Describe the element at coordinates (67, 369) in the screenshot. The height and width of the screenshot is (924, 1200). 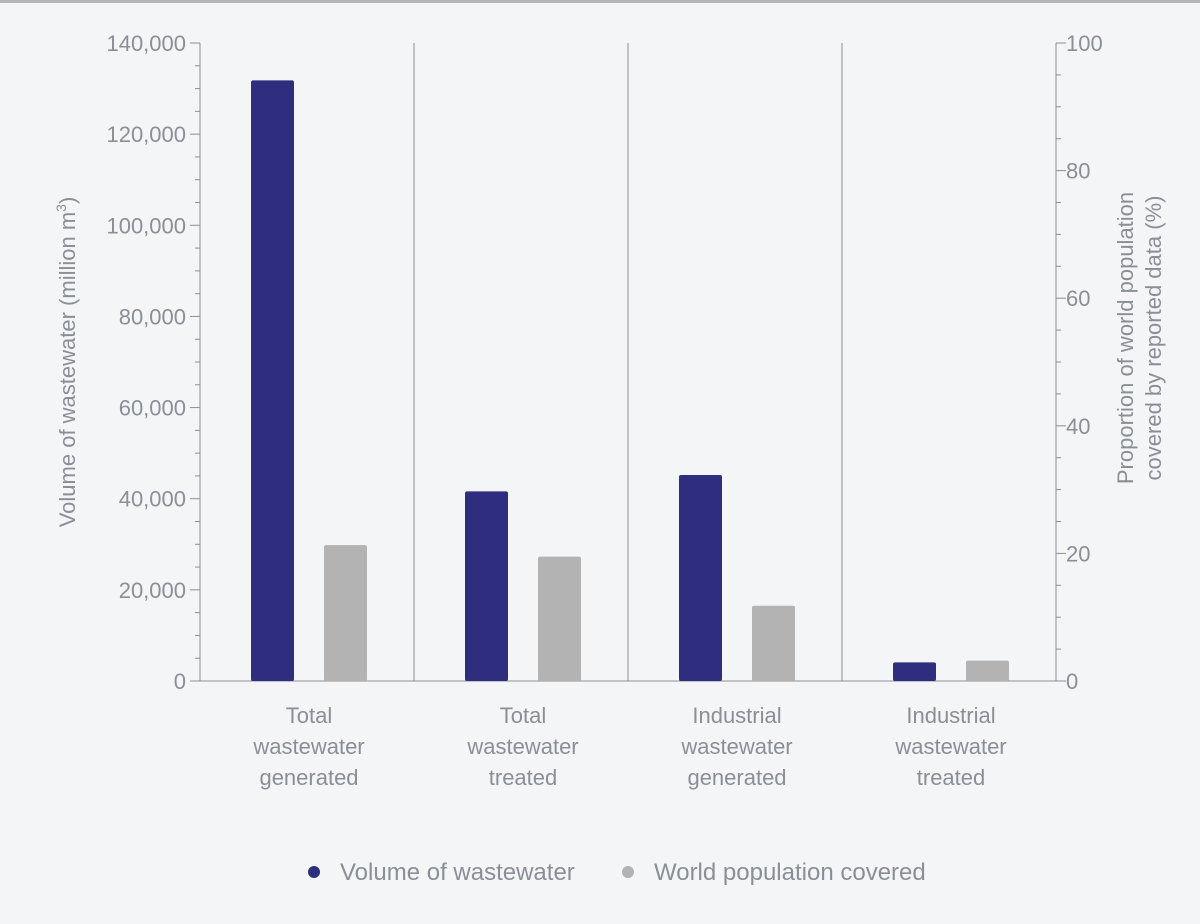
I see `left-axis-title-main: Volume of wastewater (million m` at that location.